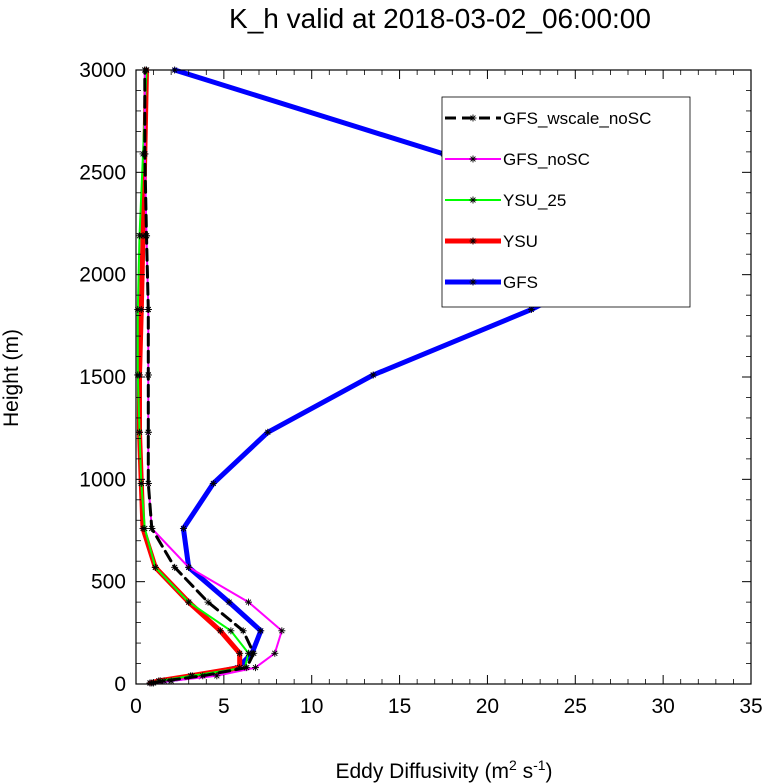 The height and width of the screenshot is (783, 767). Describe the element at coordinates (11, 378) in the screenshot. I see `y-axis-label: Height (m)` at that location.